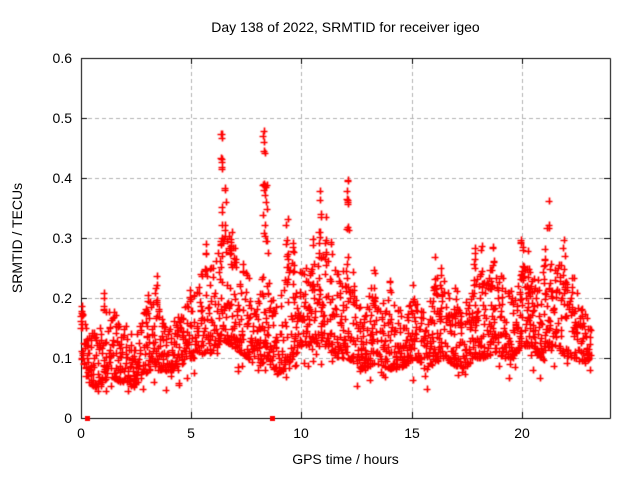 The height and width of the screenshot is (480, 640). I want to click on y-axis-label-text: SRMTID / TECUs, so click(17, 238).